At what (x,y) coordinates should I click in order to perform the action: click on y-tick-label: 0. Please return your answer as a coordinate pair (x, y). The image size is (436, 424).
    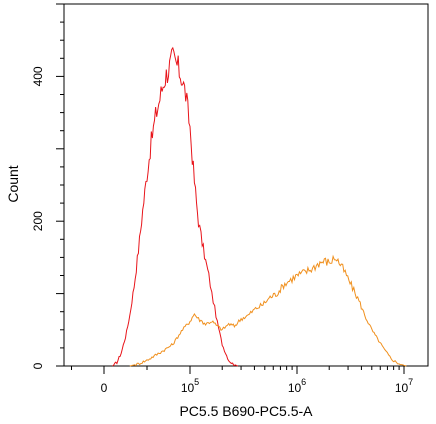
    Looking at the image, I should click on (38, 365).